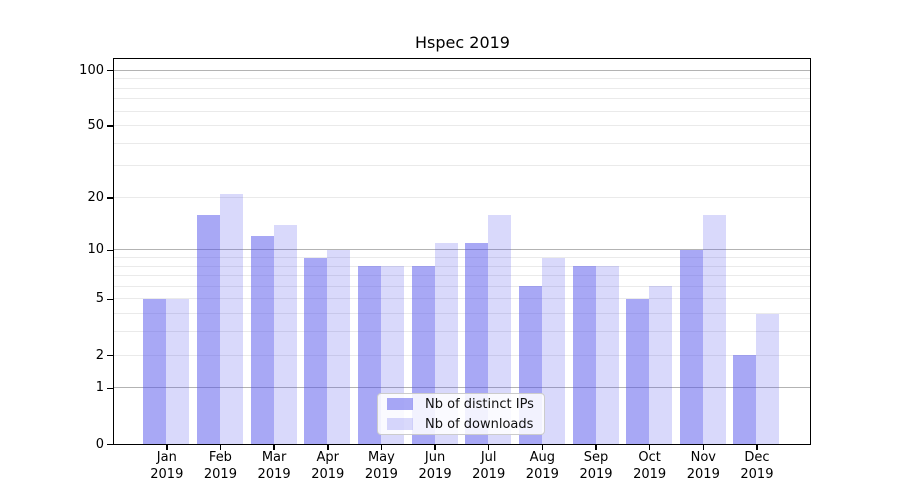 Image resolution: width=900 pixels, height=500 pixels. Describe the element at coordinates (479, 404) in the screenshot. I see `legend-label-distinct-ips: Nb of distinct IPs` at that location.